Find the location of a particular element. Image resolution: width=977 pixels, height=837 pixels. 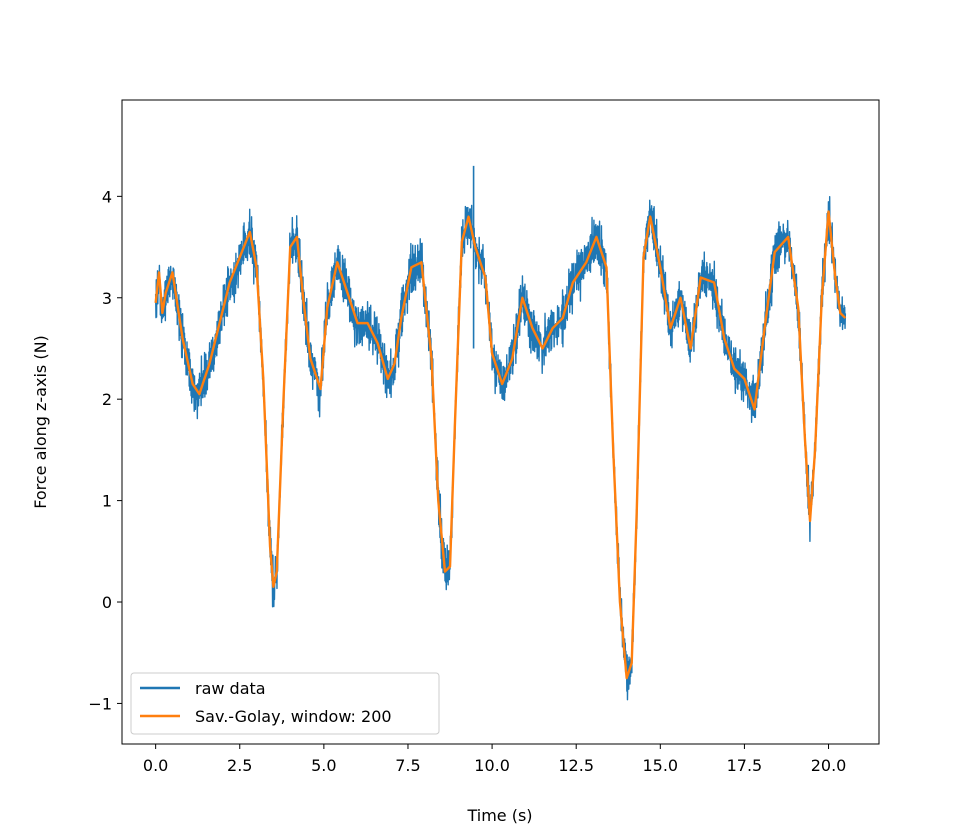

x-tick-label: 7.5 is located at coordinates (407, 765).